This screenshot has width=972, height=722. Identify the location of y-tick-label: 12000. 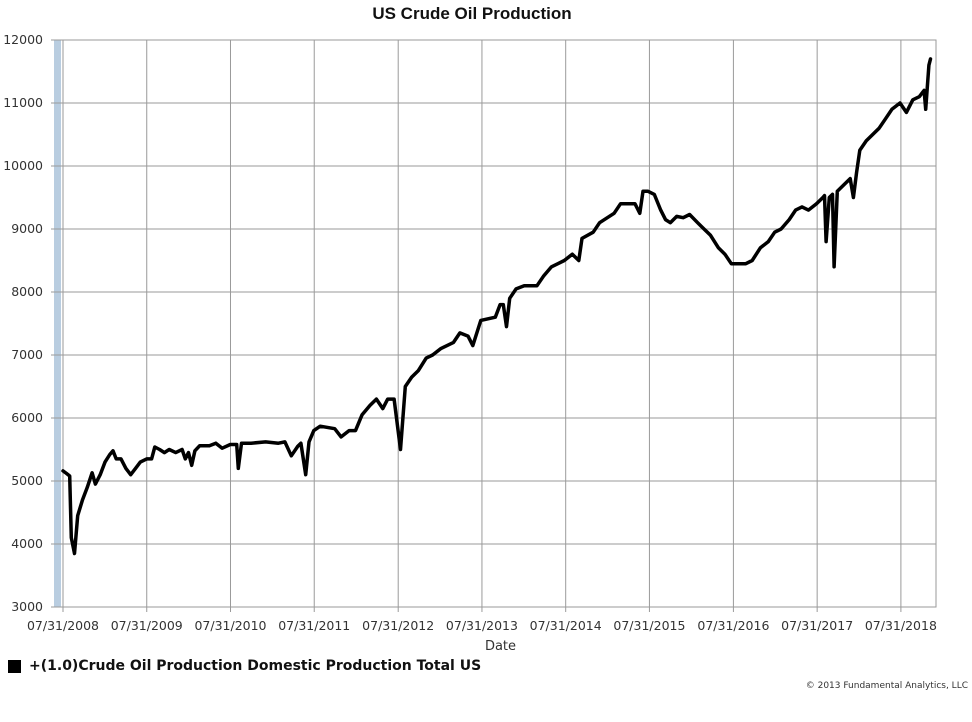
(23, 39).